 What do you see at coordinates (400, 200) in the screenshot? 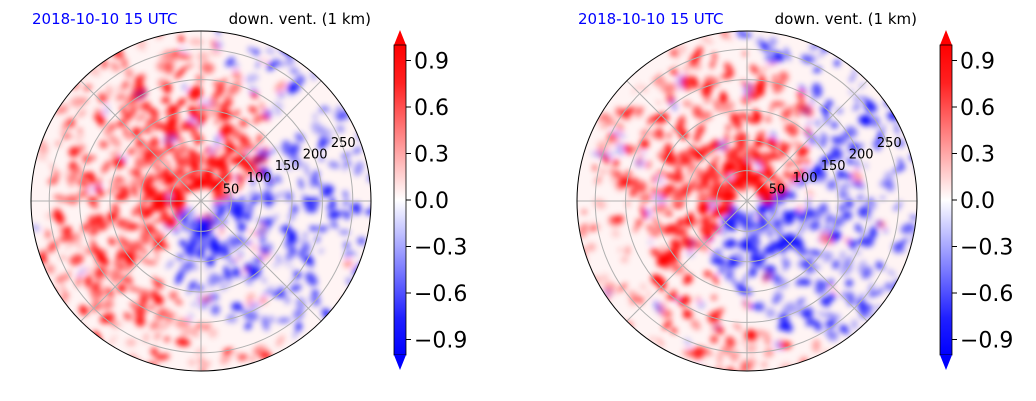
I see `colorbar-bar` at bounding box center [400, 200].